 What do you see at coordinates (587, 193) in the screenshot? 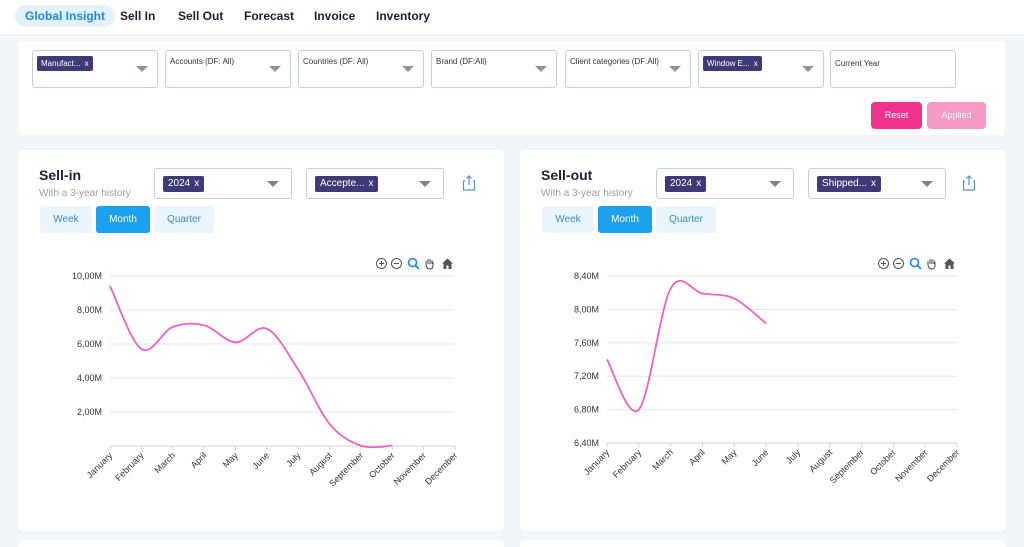
I see `card-subtitle: With a 3-year history` at bounding box center [587, 193].